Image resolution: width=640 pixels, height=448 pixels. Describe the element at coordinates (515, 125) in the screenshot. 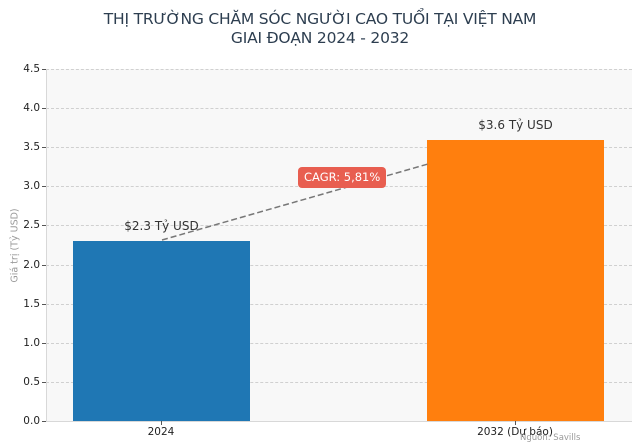

I see `bar-value-label-2032: $3.6 Tỷ USD` at that location.